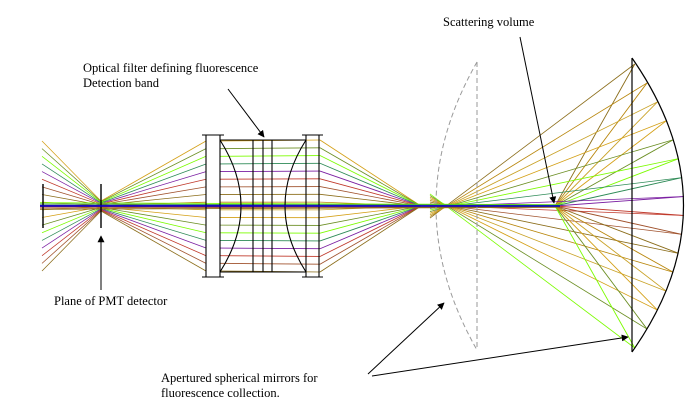  What do you see at coordinates (220, 393) in the screenshot?
I see `label-mirrors-line2: fluorescence collection.` at bounding box center [220, 393].